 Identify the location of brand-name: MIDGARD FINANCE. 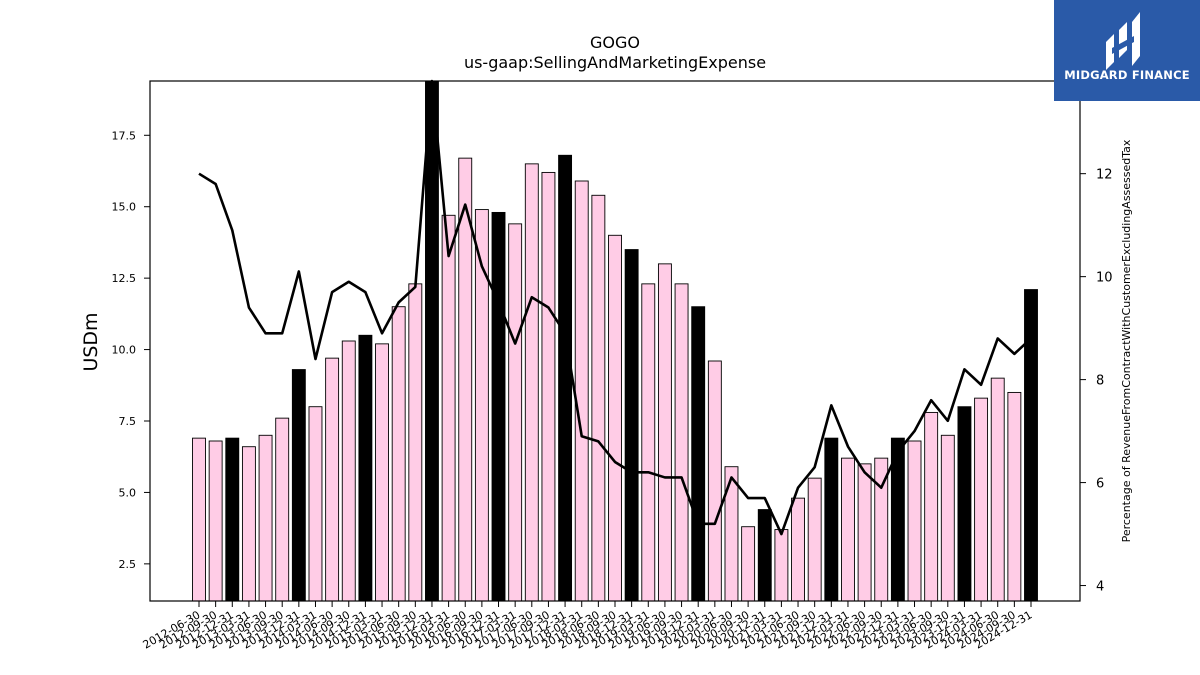
(1127, 75).